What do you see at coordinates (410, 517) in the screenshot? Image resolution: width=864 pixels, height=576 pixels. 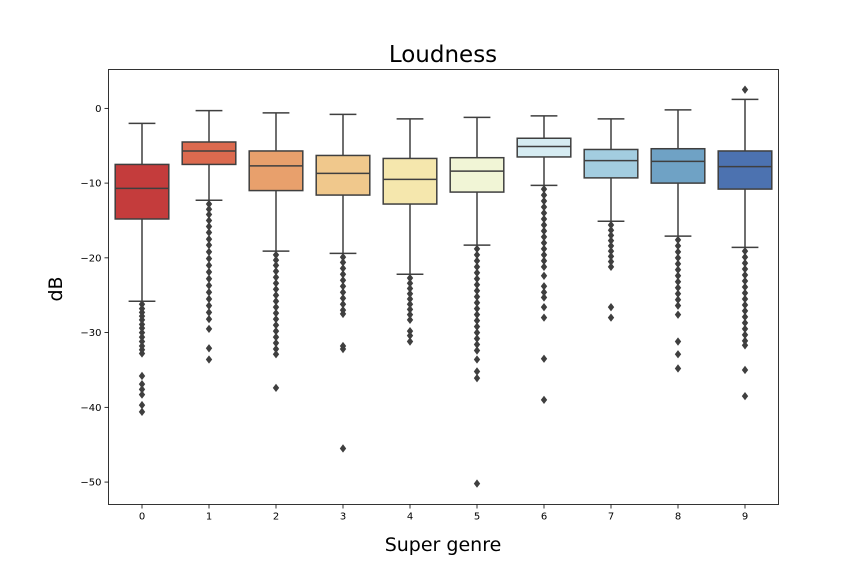 I see `x-tick-label: 4` at bounding box center [410, 517].